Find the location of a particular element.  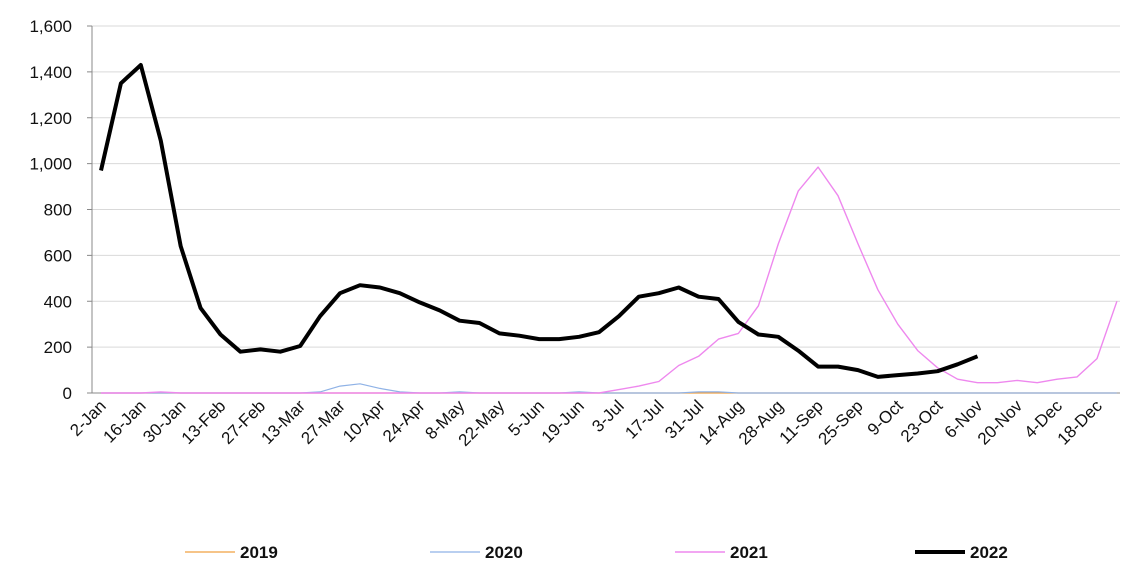

legend-label: 2021 is located at coordinates (749, 552).